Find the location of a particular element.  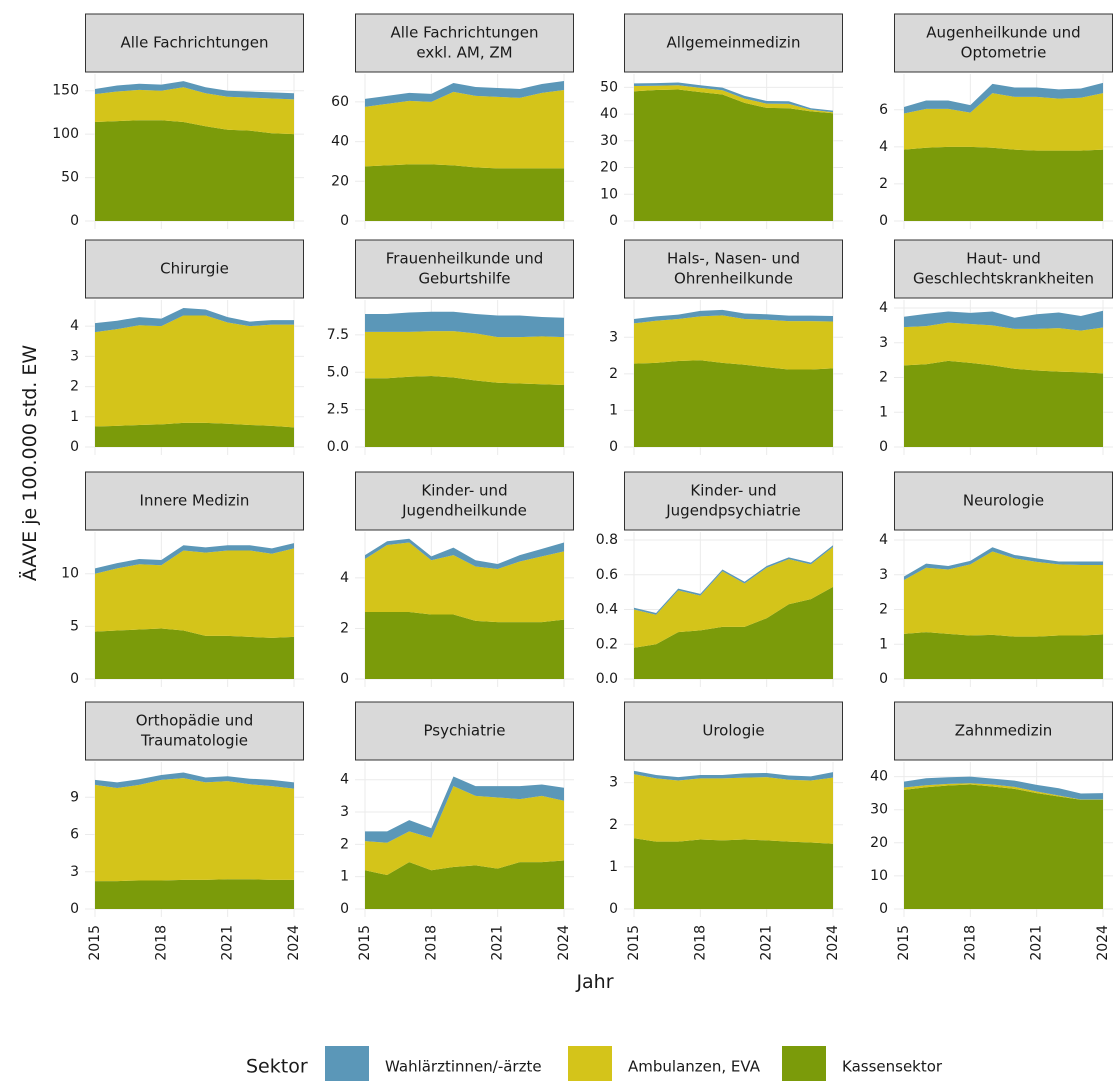

y-tick-label: 9 is located at coordinates (74, 797).